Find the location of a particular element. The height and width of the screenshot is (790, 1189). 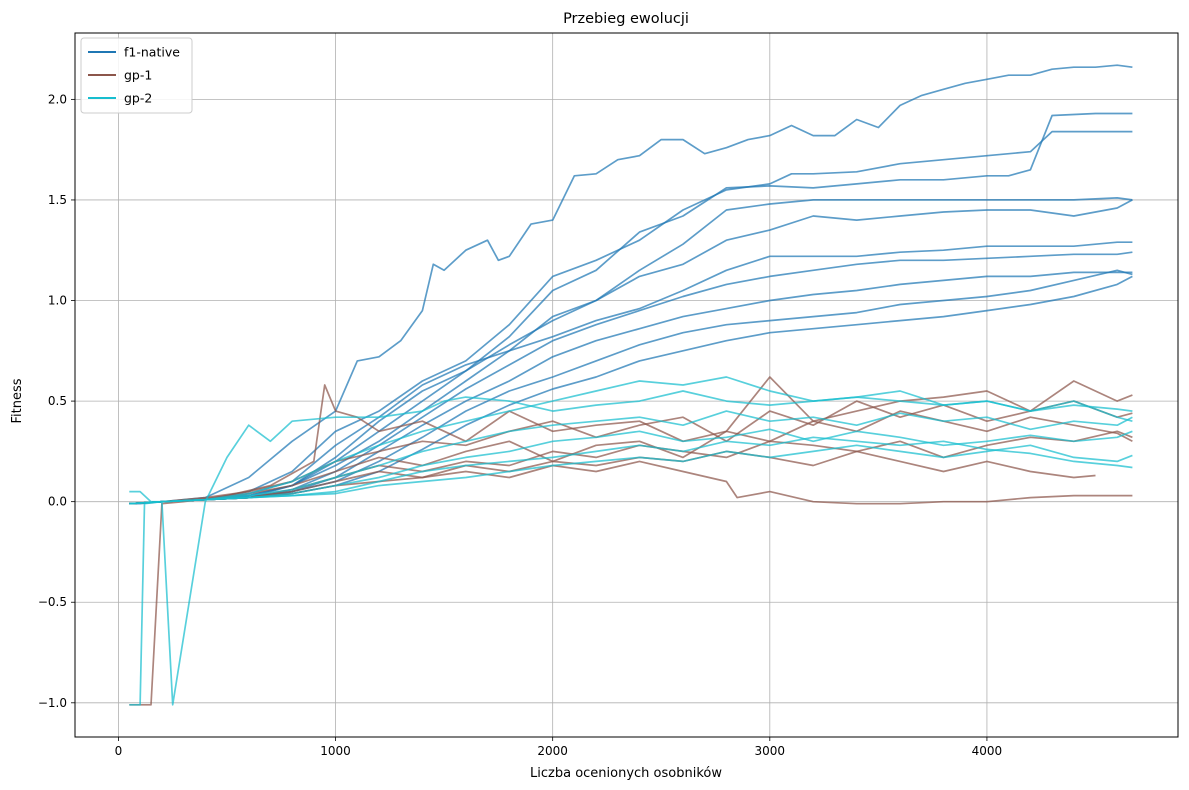

y-axis-label: Fitness is located at coordinates (17, 400).